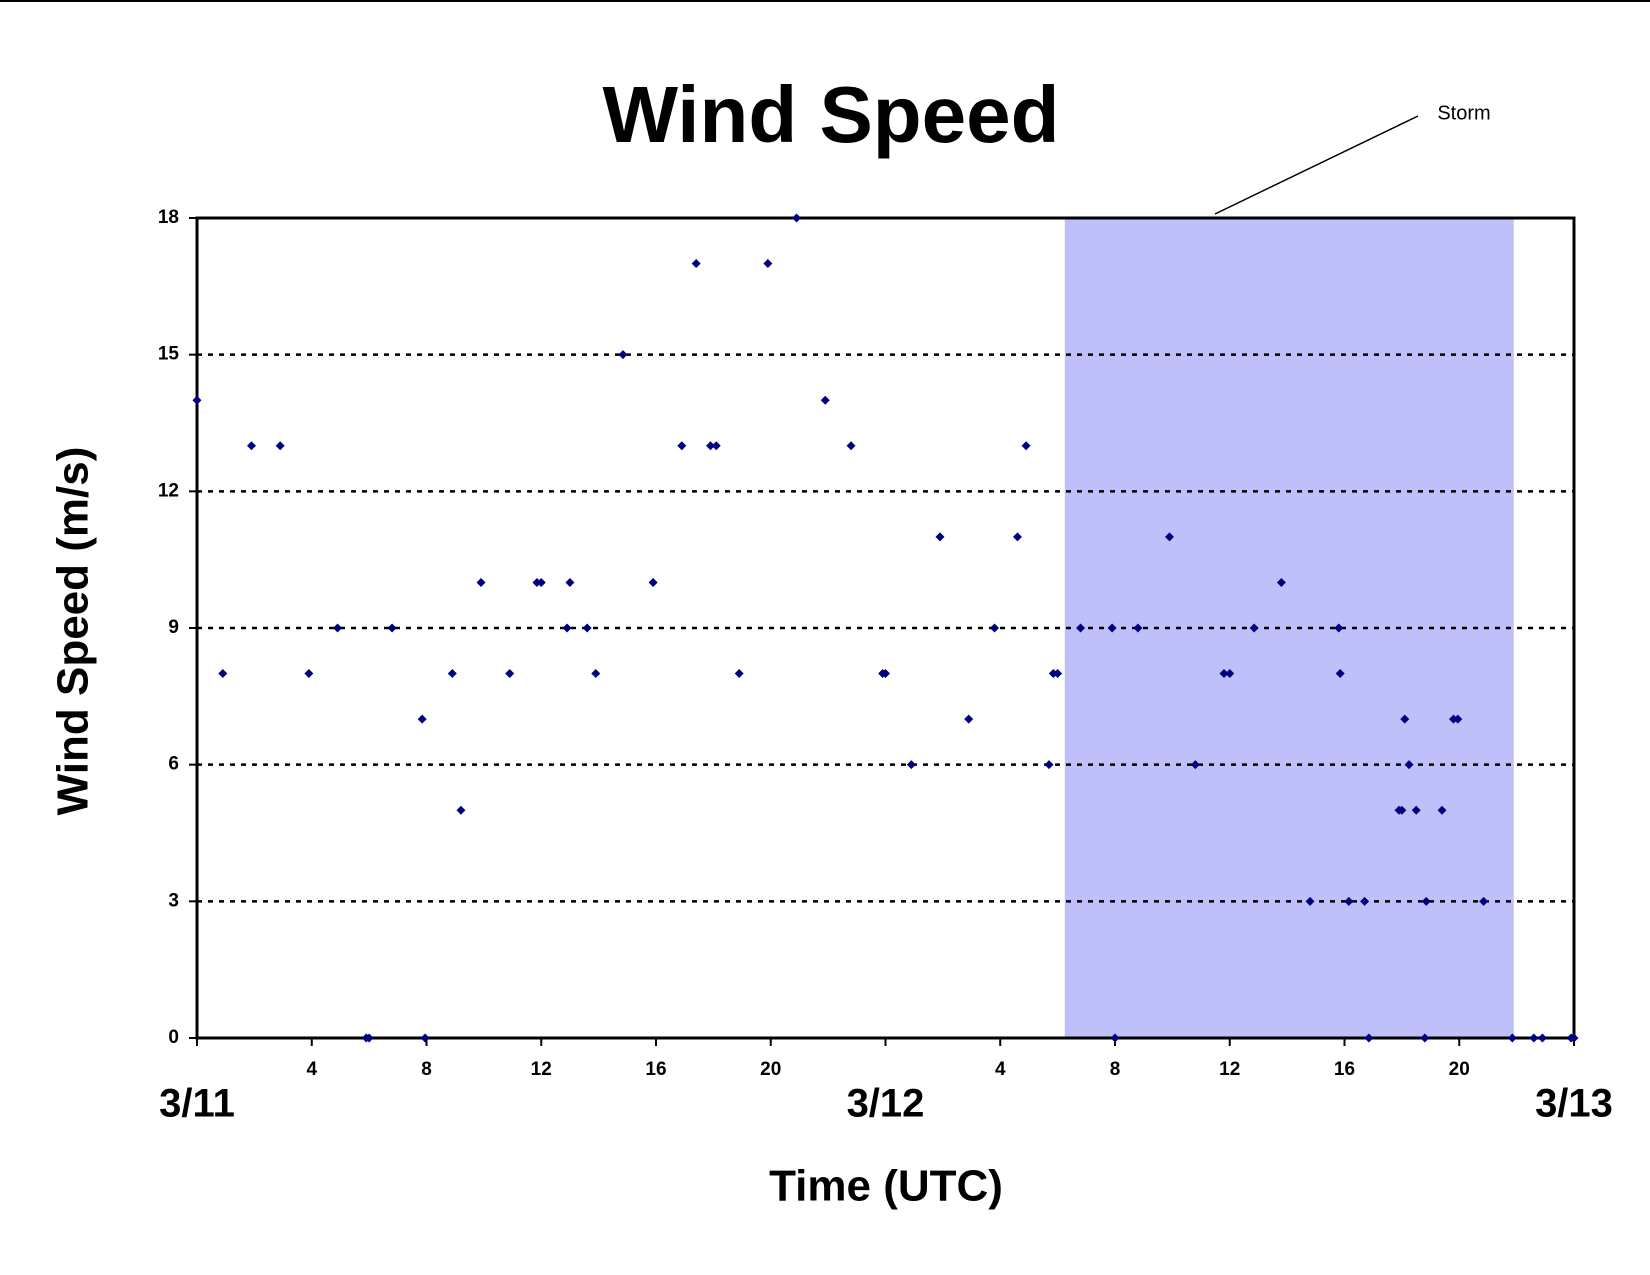 This screenshot has width=1650, height=1275. I want to click on y-axis-label: Wind Speed (m/s), so click(73, 631).